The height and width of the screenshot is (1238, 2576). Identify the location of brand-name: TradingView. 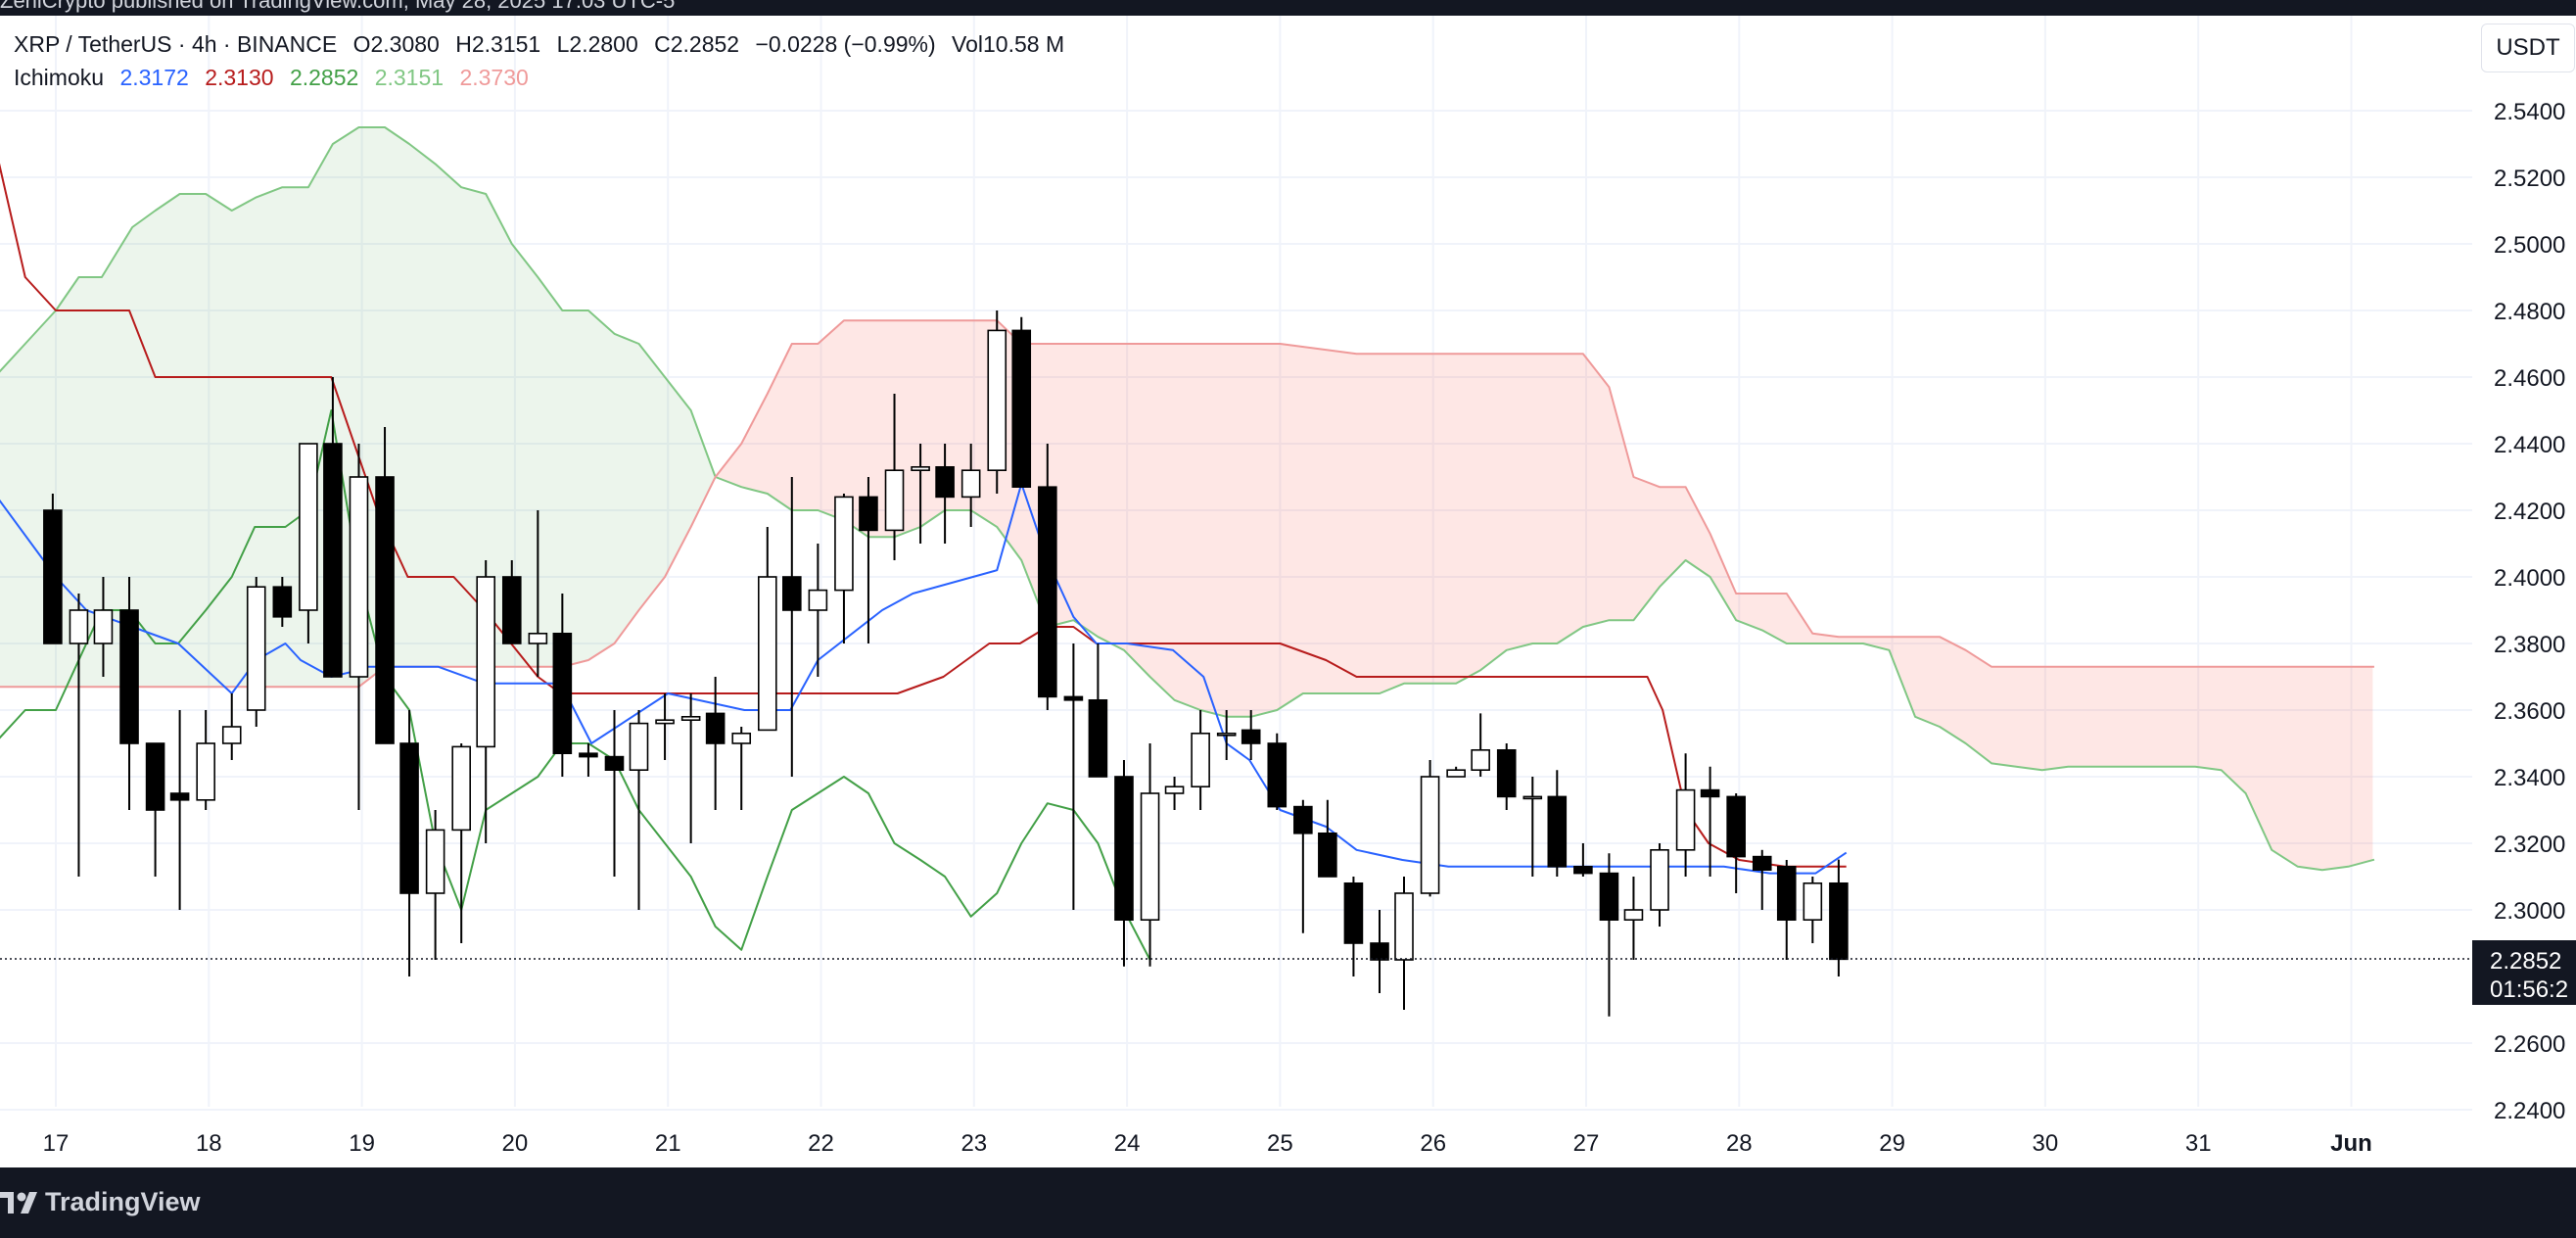
(123, 1201).